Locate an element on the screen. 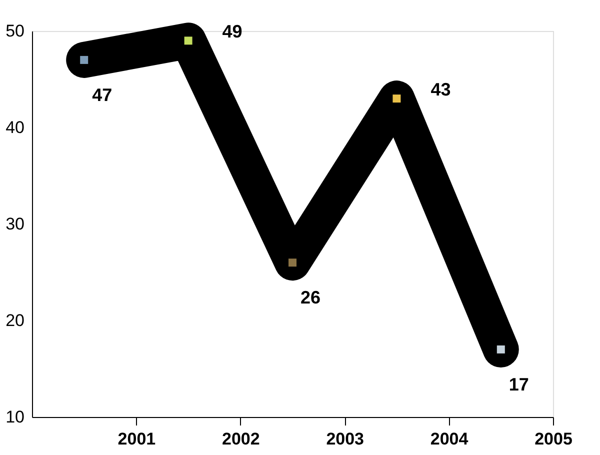  data-label: 17 is located at coordinates (518, 384).